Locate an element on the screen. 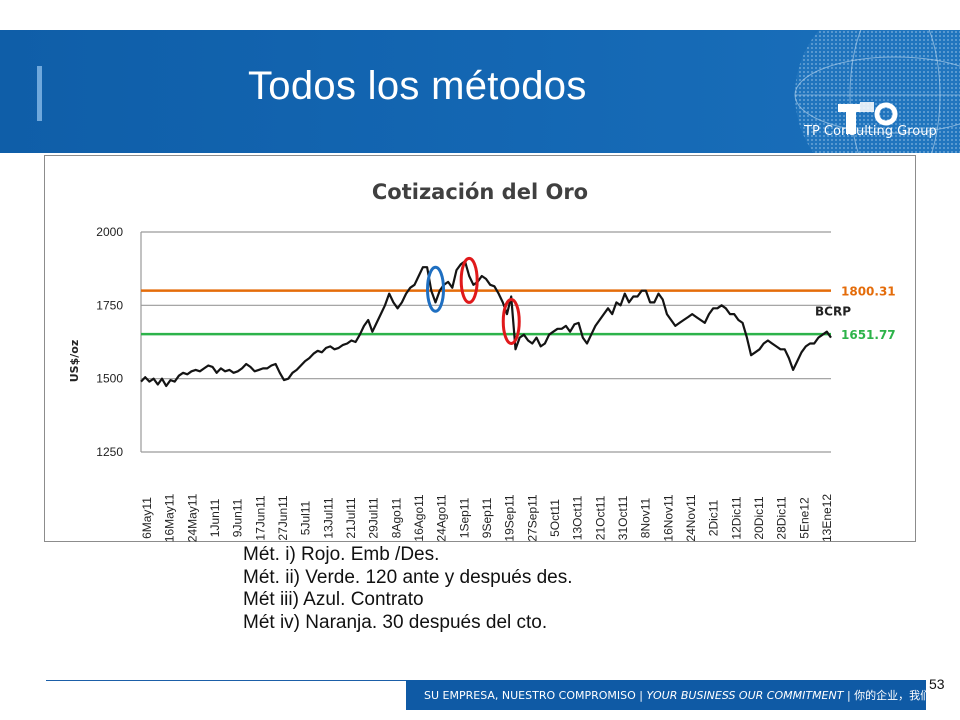 The height and width of the screenshot is (720, 960). x-tick-label: 16May11 is located at coordinates (170, 517).